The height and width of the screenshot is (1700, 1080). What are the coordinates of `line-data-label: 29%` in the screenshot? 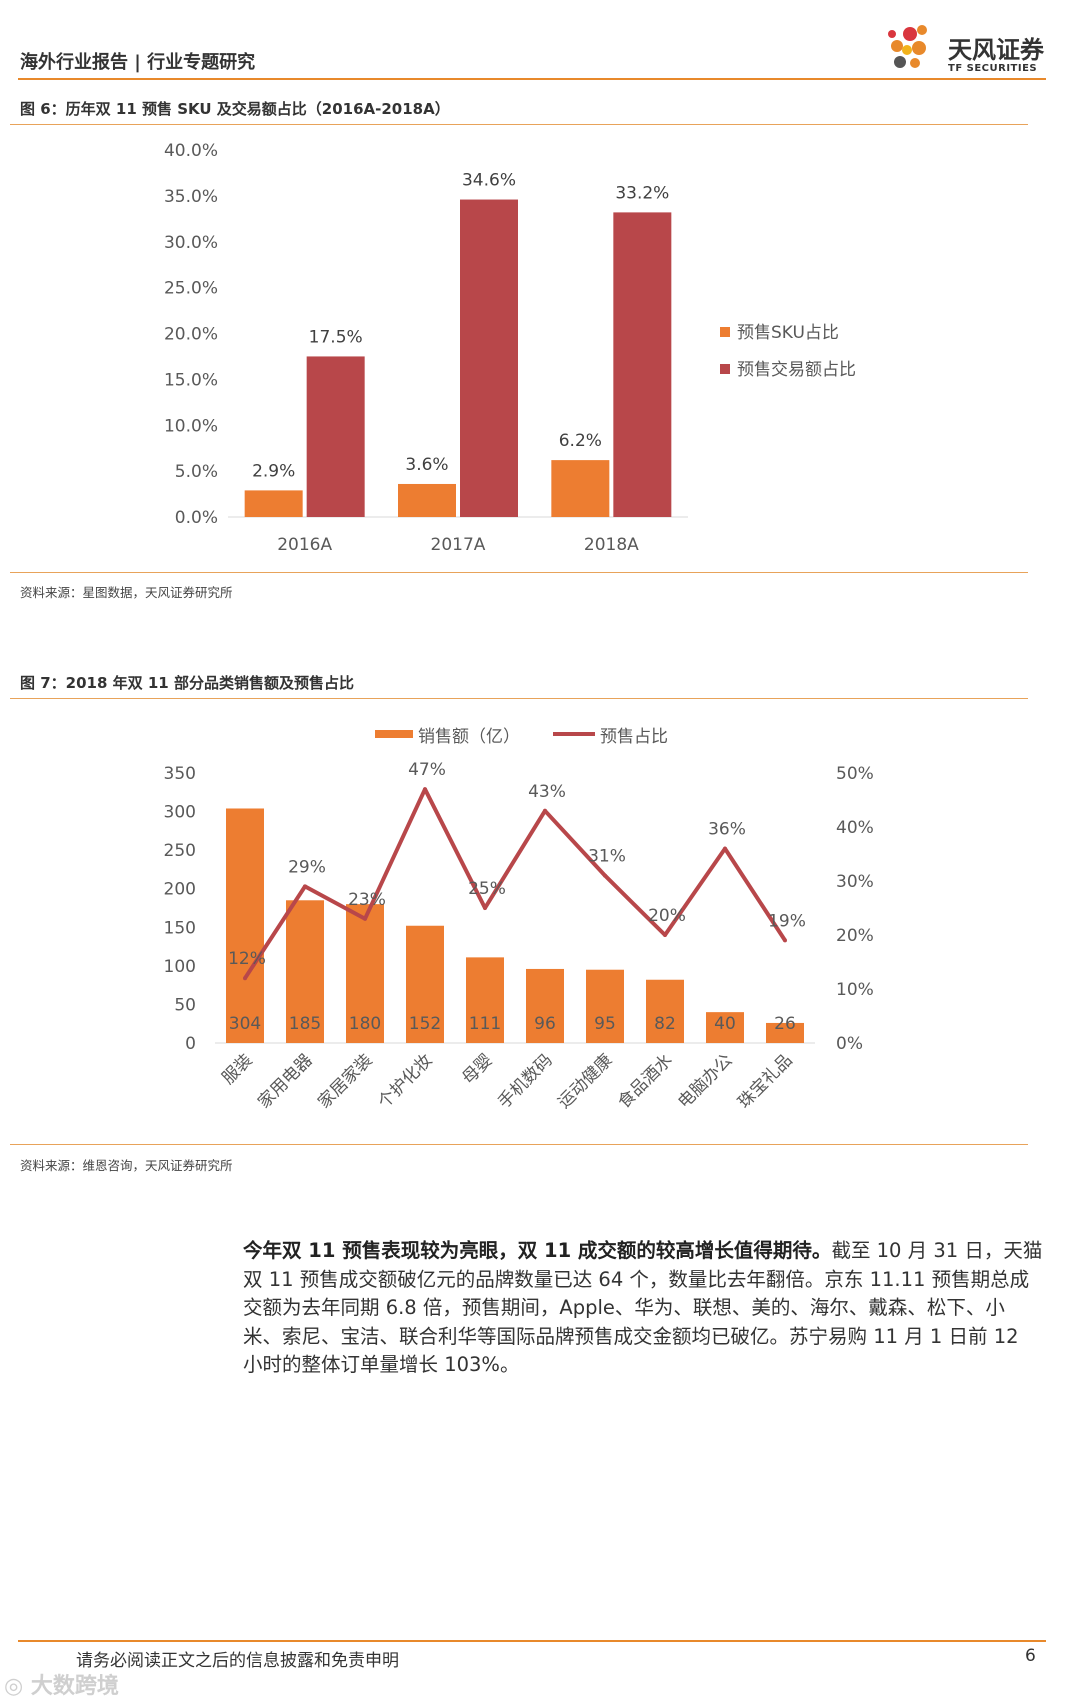 It's located at (307, 867).